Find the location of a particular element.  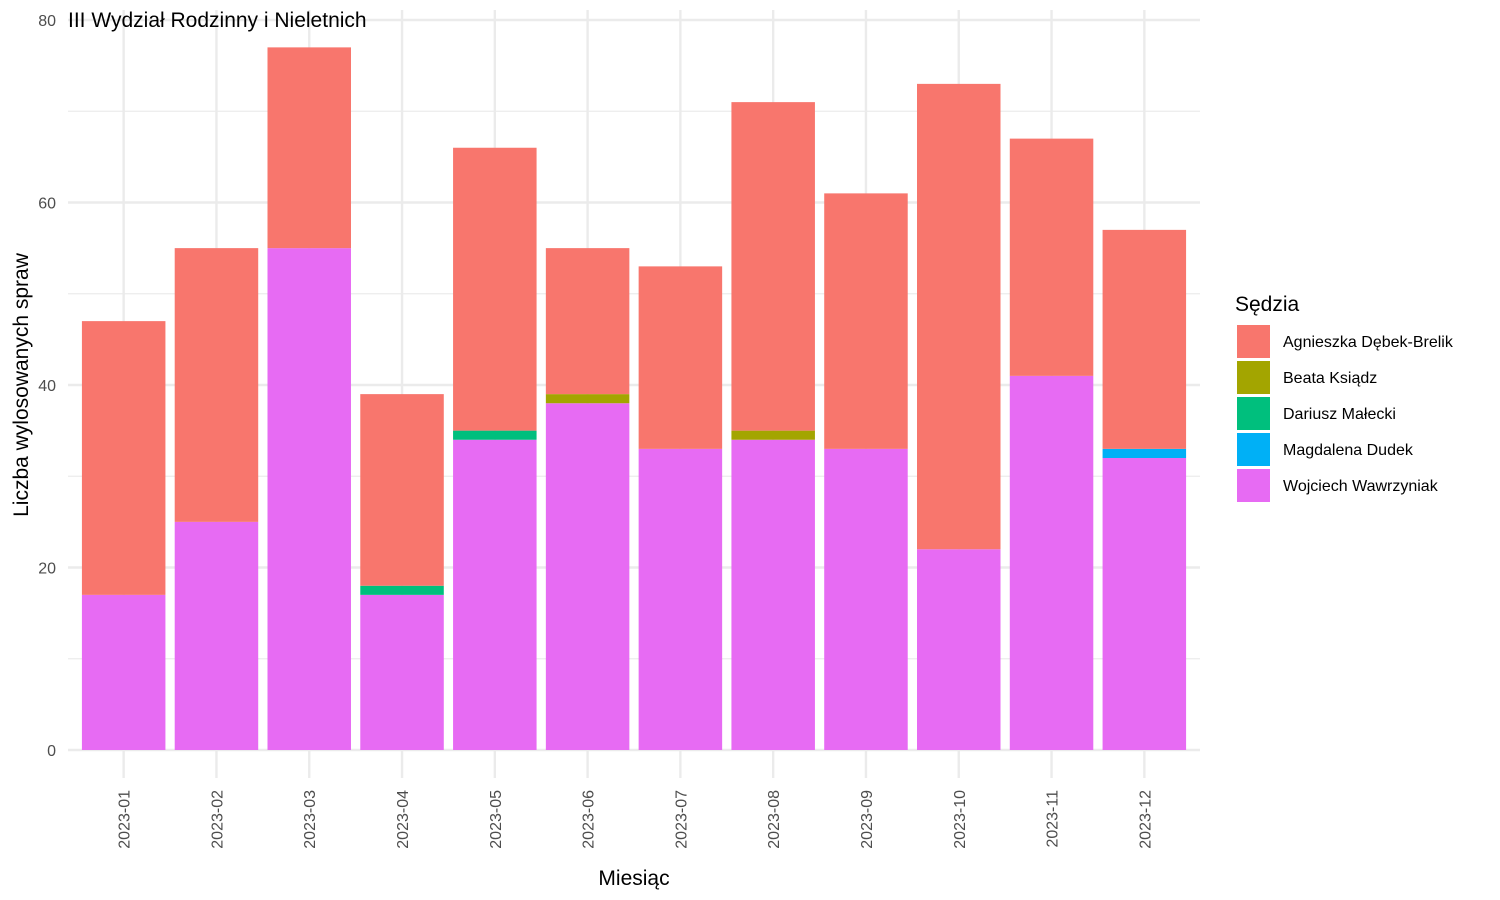

y-axis-ticks: 0 20 40 60 80 is located at coordinates (47, 386).